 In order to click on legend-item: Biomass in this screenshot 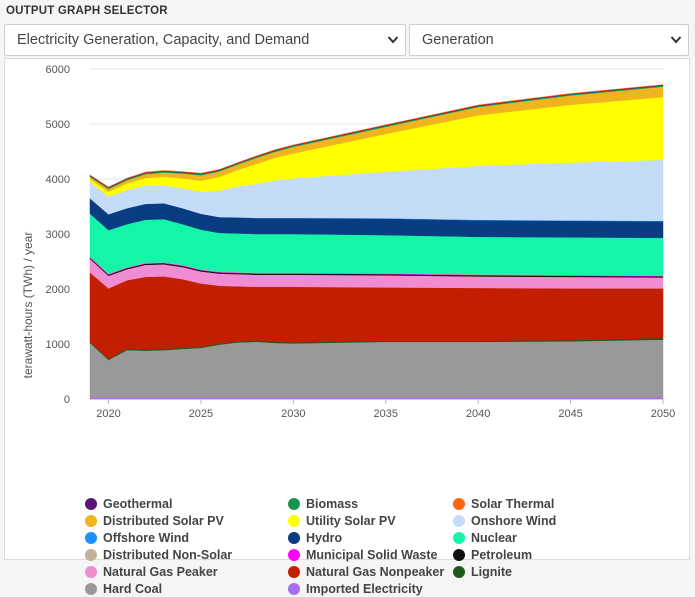, I will do `click(323, 504)`.